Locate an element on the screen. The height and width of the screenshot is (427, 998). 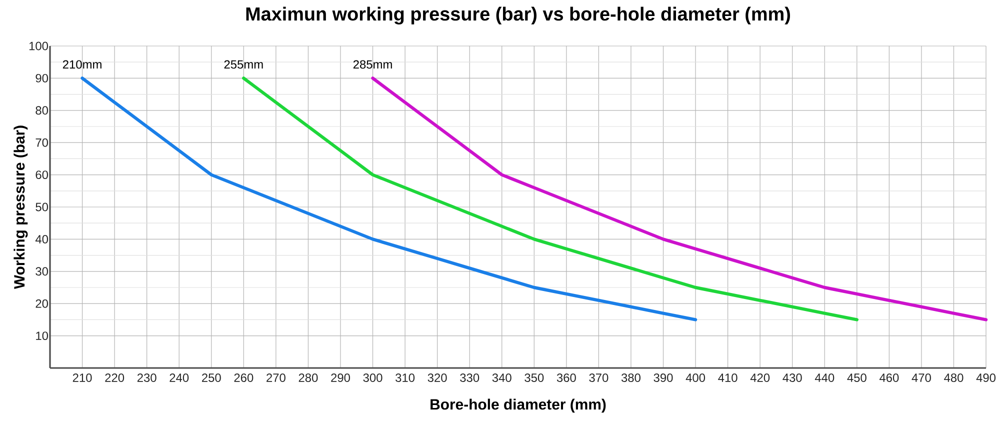
y-tick-label: 60 is located at coordinates (42, 175).